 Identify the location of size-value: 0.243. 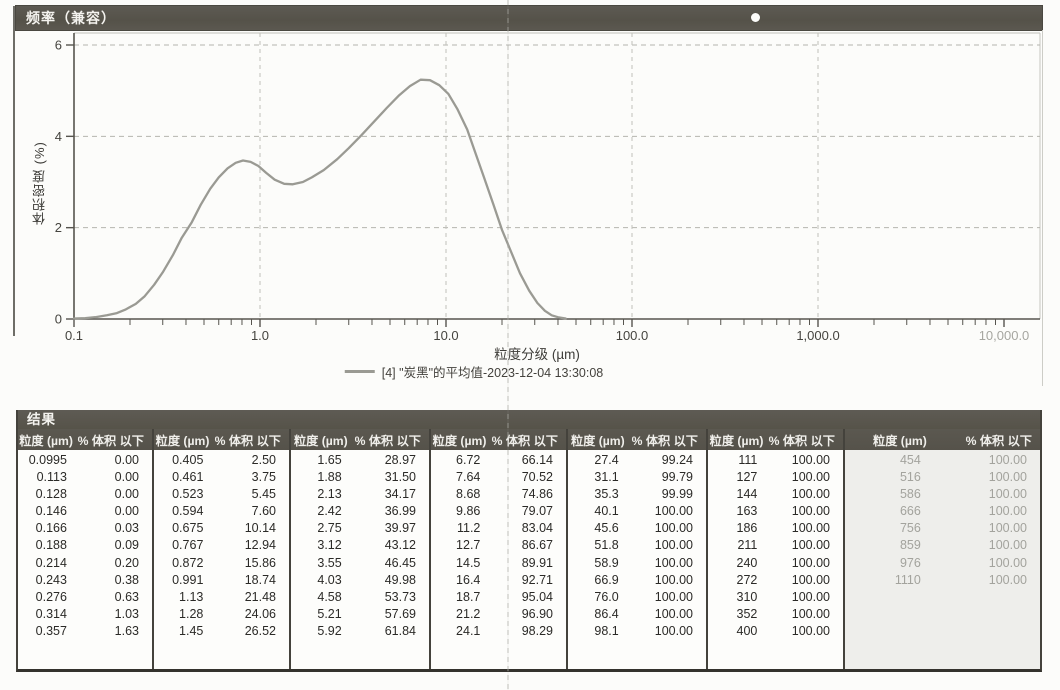
(51, 579).